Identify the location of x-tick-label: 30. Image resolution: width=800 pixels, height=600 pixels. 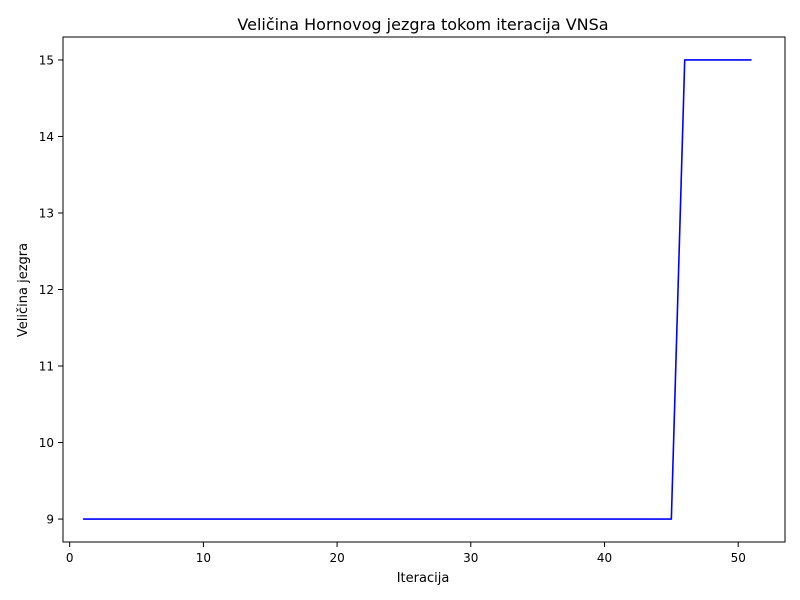
(470, 558).